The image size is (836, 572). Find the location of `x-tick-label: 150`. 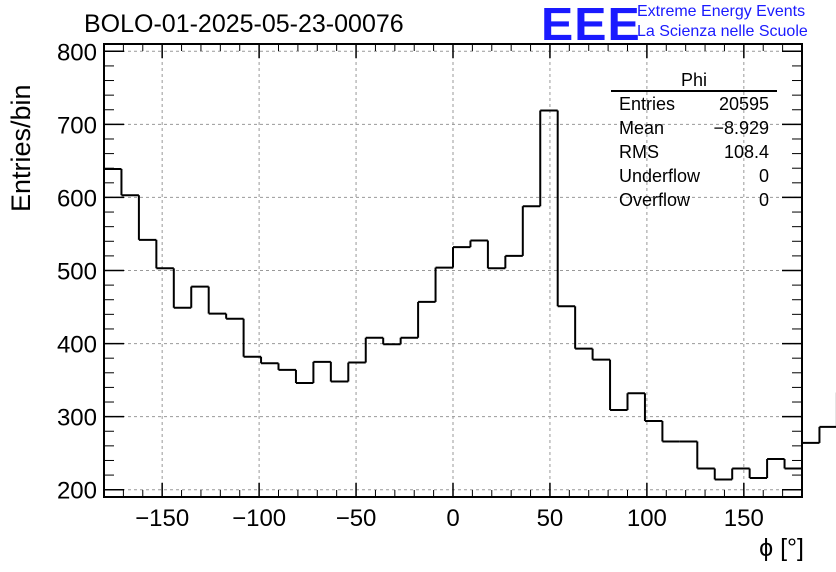

x-tick-label: 150 is located at coordinates (744, 518).